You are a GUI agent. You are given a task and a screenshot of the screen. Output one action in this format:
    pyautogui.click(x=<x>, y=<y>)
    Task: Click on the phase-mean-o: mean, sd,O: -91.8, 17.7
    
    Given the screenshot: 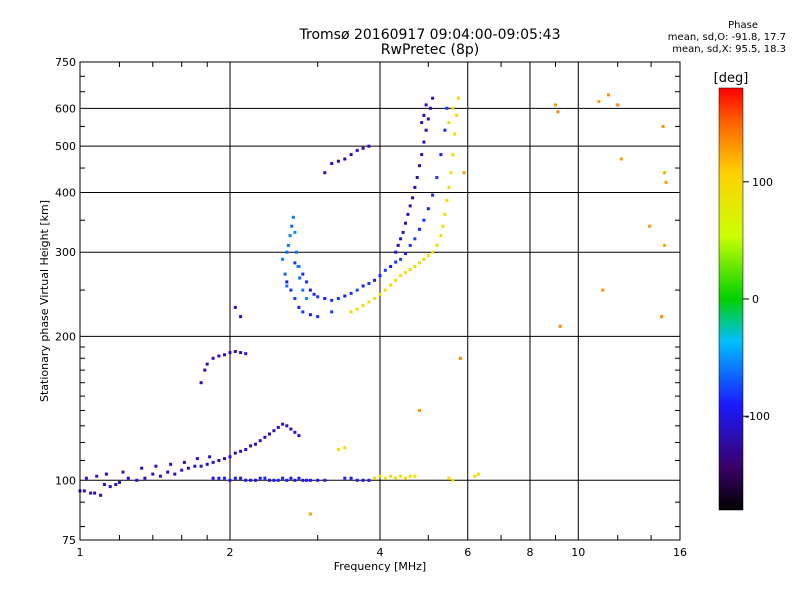 What is the action you would take?
    pyautogui.click(x=726, y=37)
    